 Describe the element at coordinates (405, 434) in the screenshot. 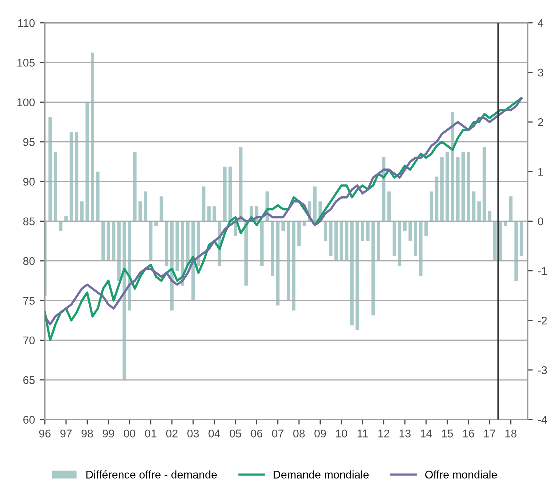

I see `x-tick-label: 13` at that location.